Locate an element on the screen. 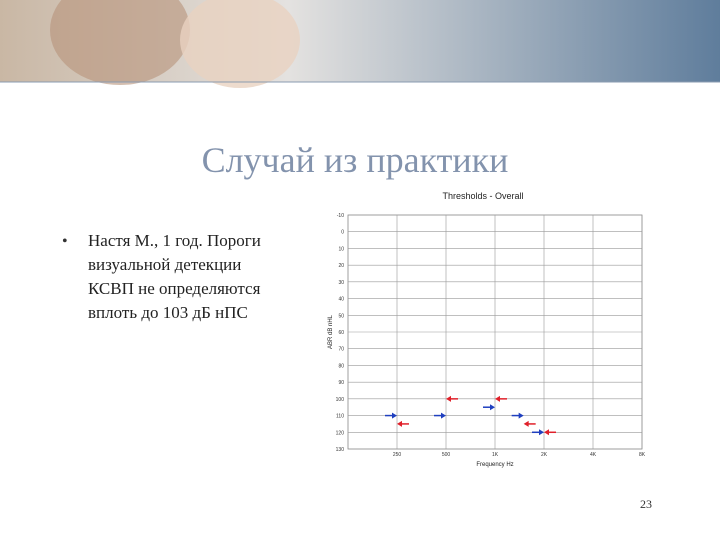  bullet-line: визуальной детекции is located at coordinates (164, 264).